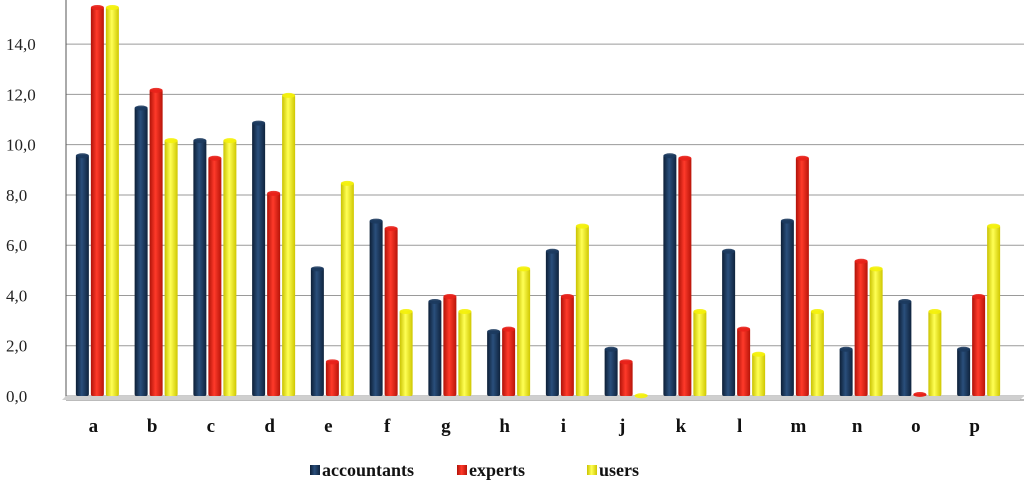 This screenshot has height=492, width=1036. I want to click on bar-users-b, so click(171, 267).